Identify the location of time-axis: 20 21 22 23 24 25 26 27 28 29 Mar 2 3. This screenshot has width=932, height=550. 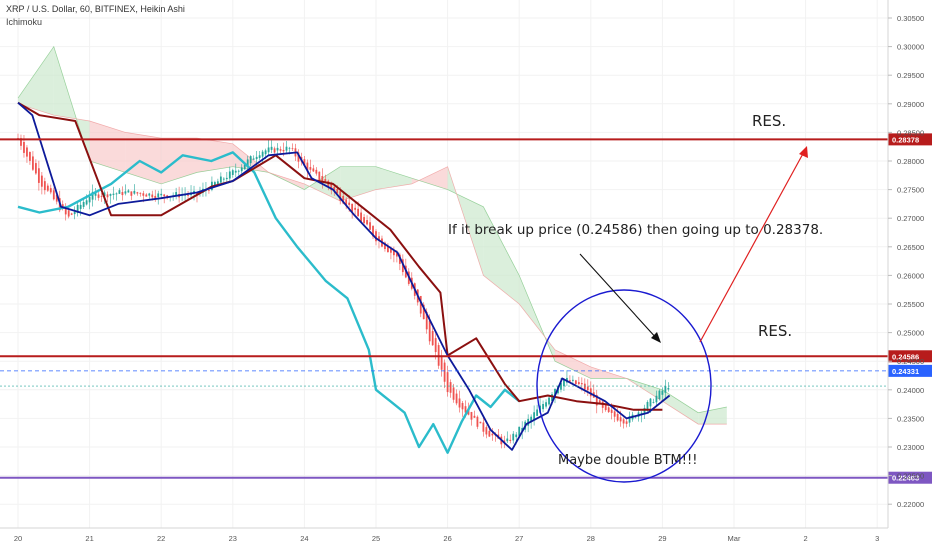
(444, 535).